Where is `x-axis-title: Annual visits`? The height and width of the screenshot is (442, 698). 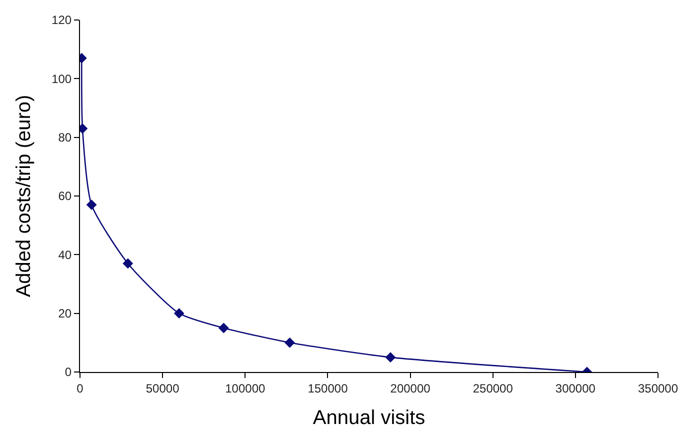
x-axis-title: Annual visits is located at coordinates (369, 417).